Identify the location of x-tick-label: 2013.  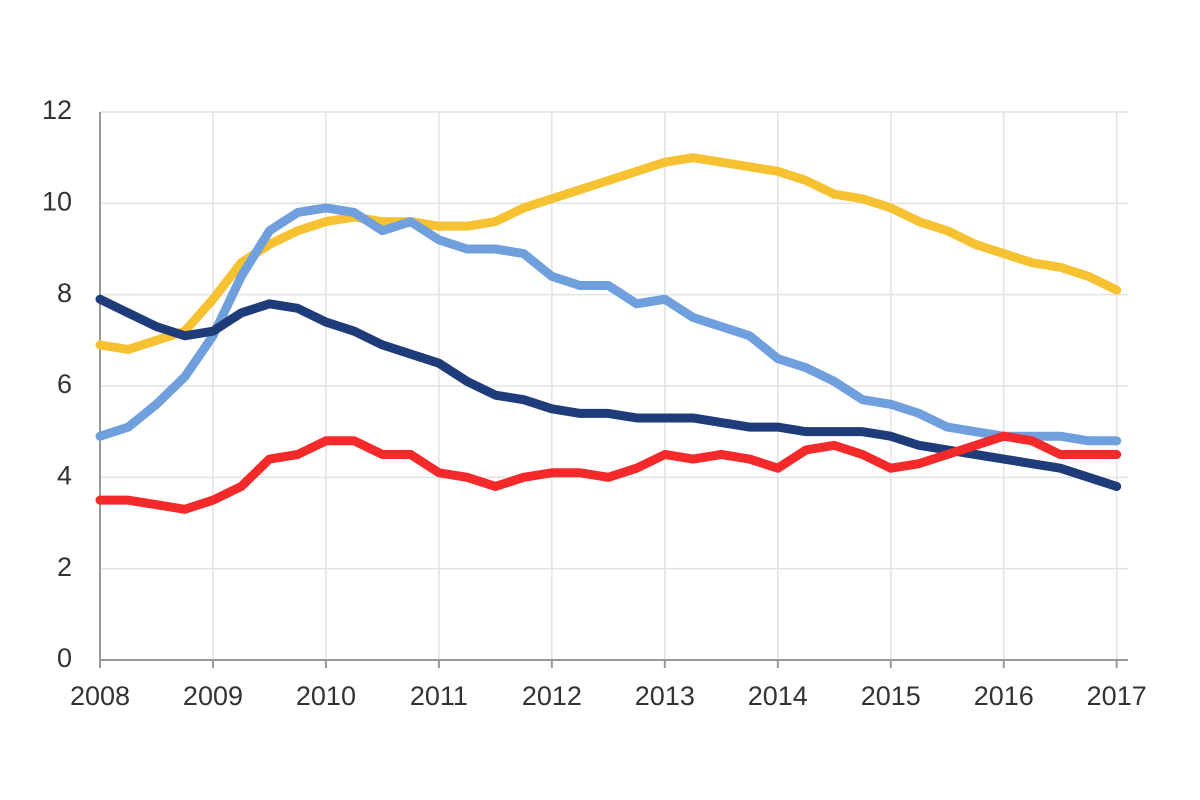
(665, 696).